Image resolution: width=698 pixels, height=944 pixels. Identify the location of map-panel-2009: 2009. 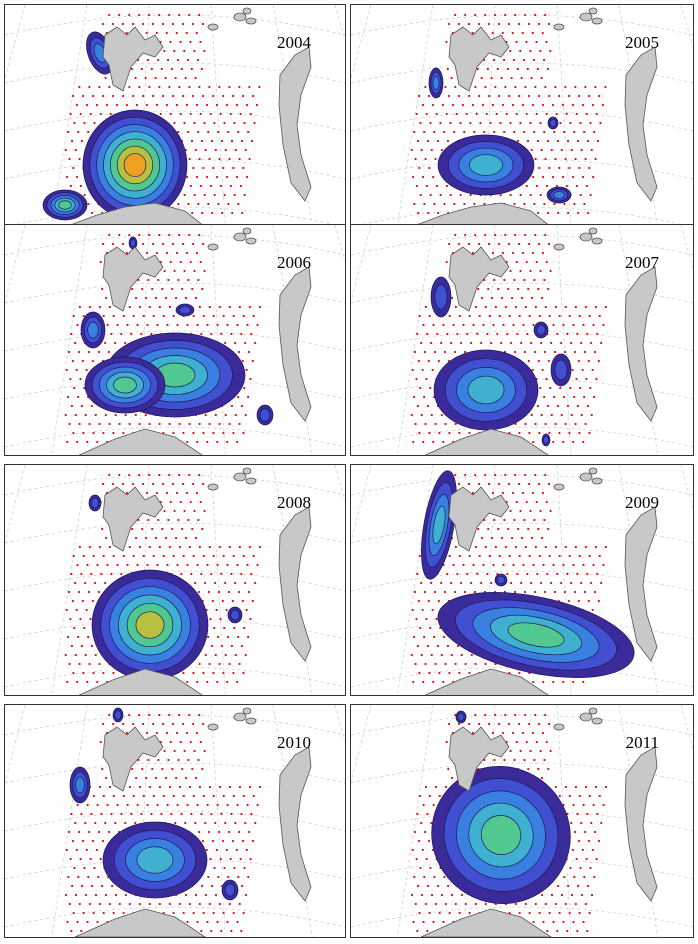
(522, 580).